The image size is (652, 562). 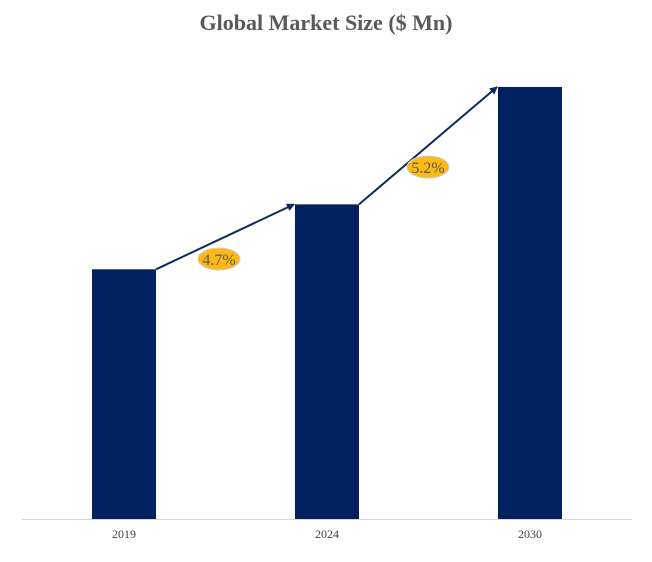 I want to click on bar-2030, so click(x=530, y=303).